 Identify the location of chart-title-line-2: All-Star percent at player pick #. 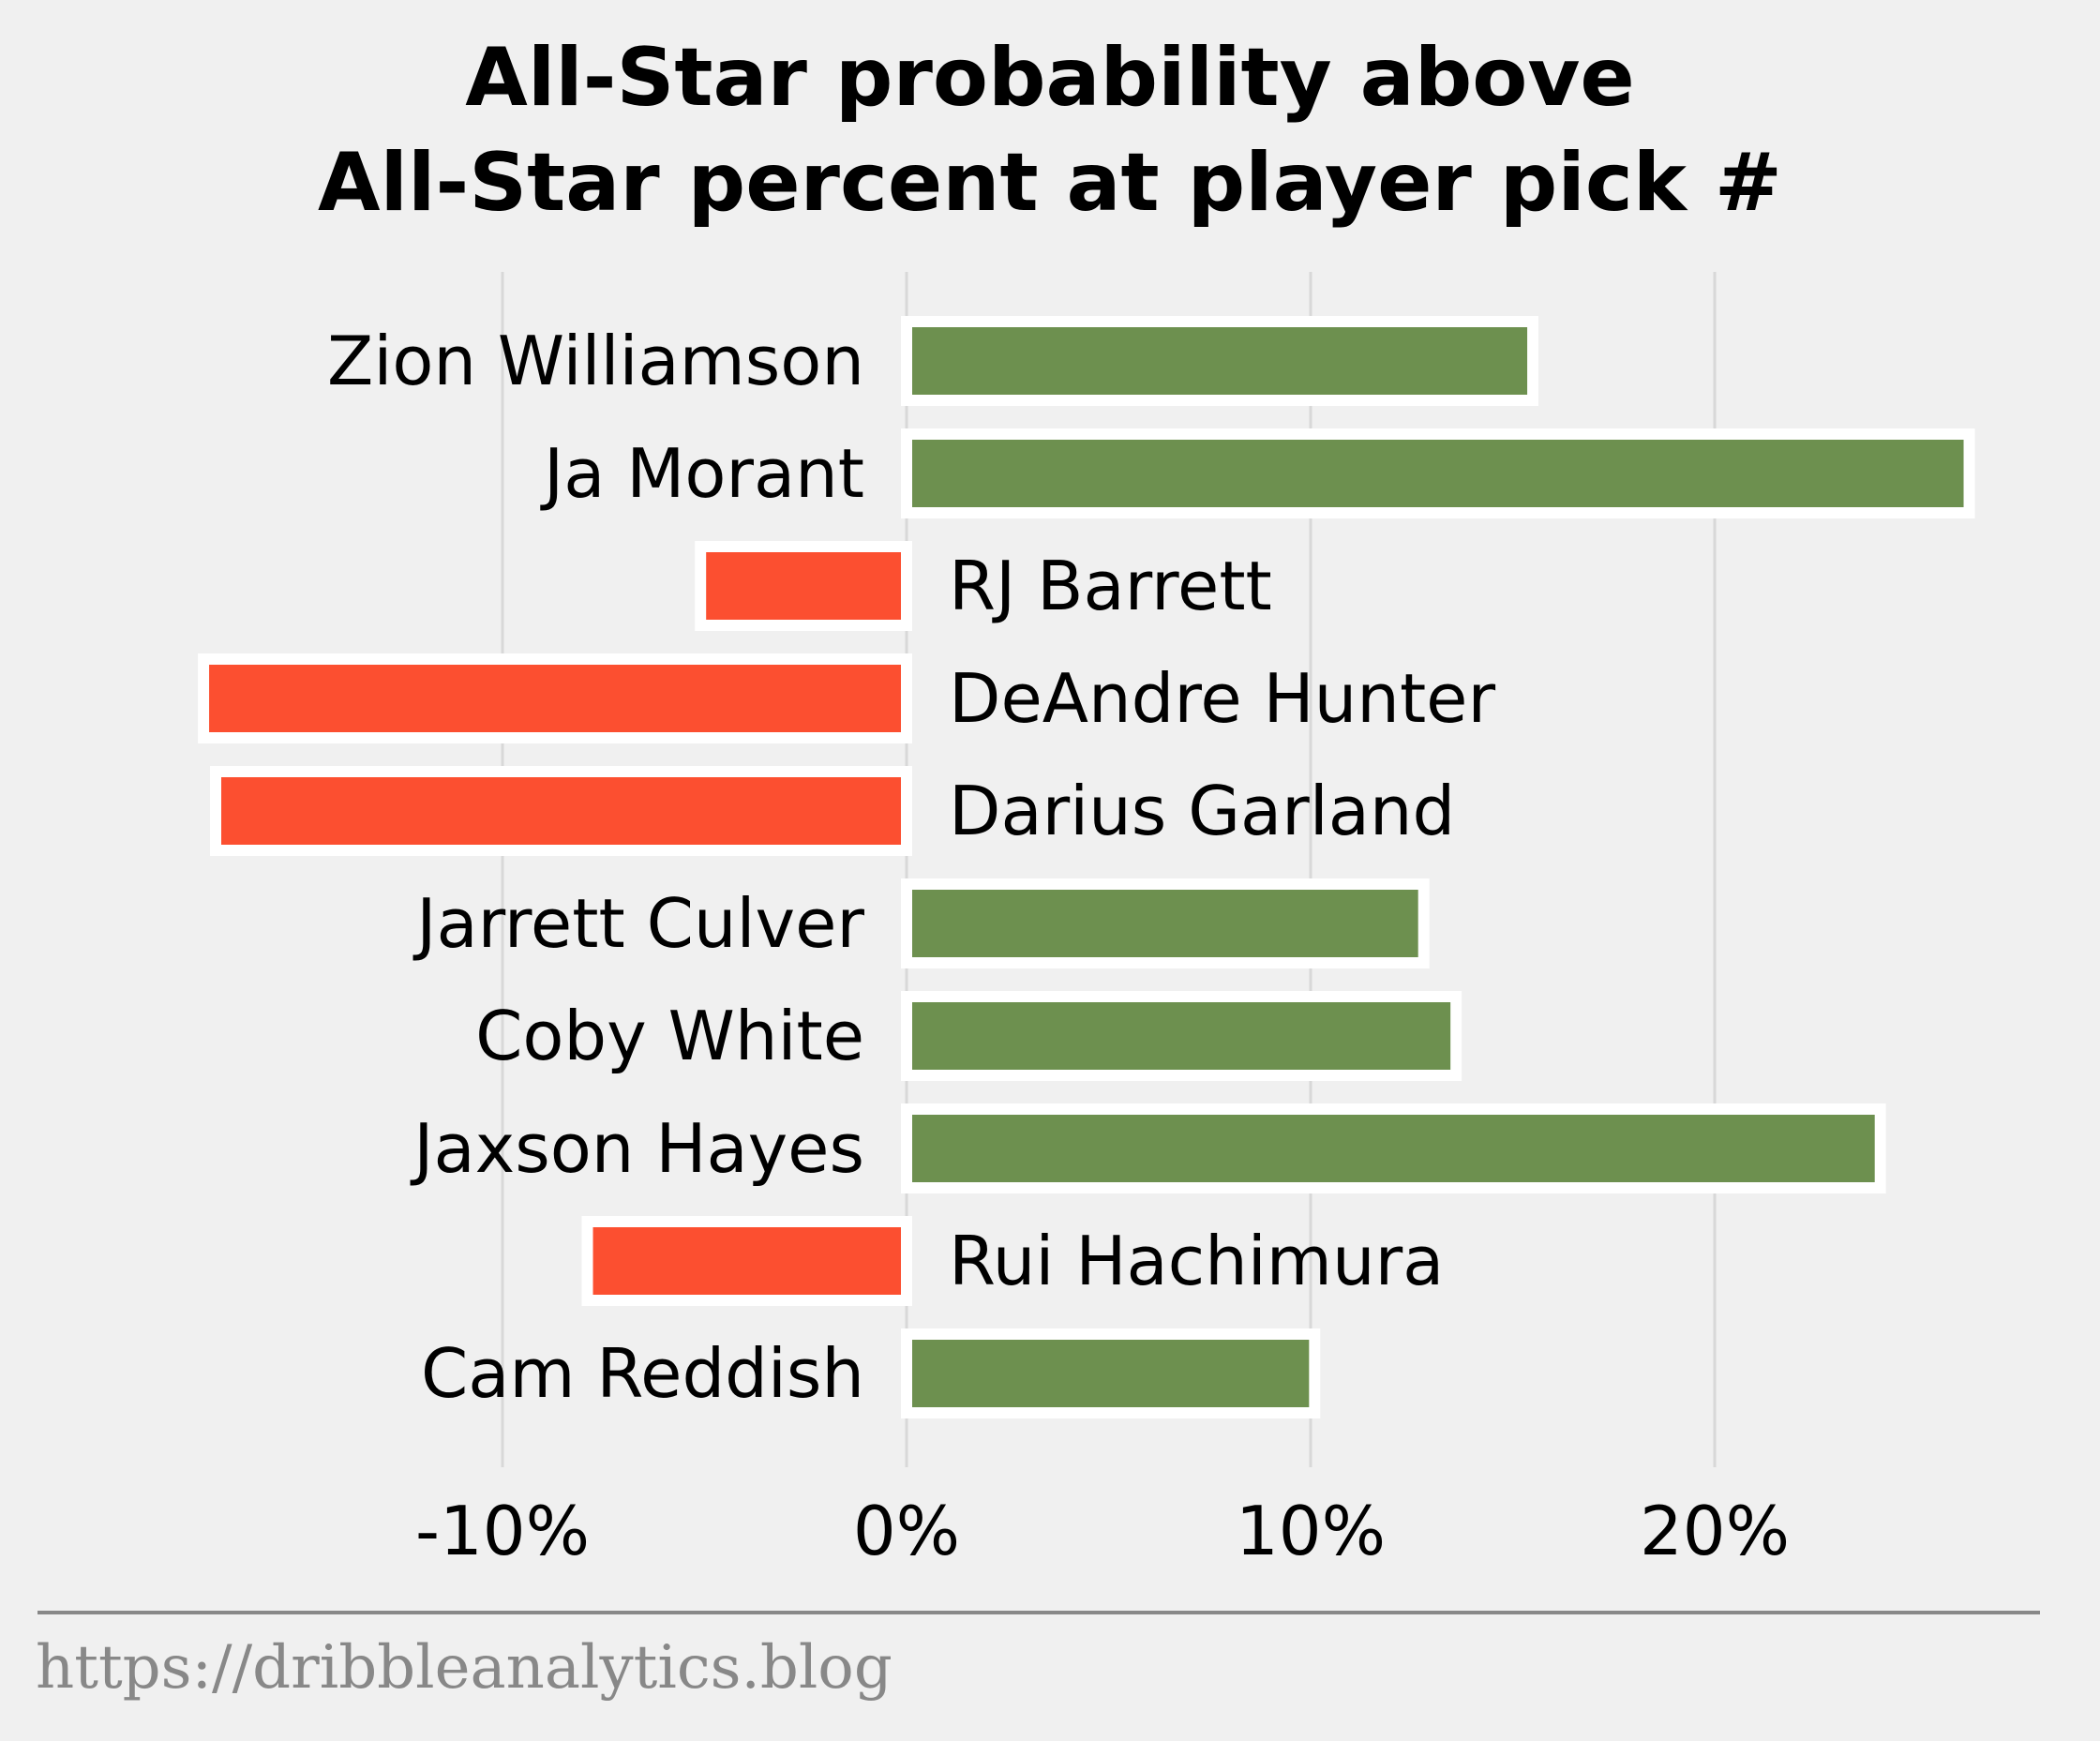
(1050, 183).